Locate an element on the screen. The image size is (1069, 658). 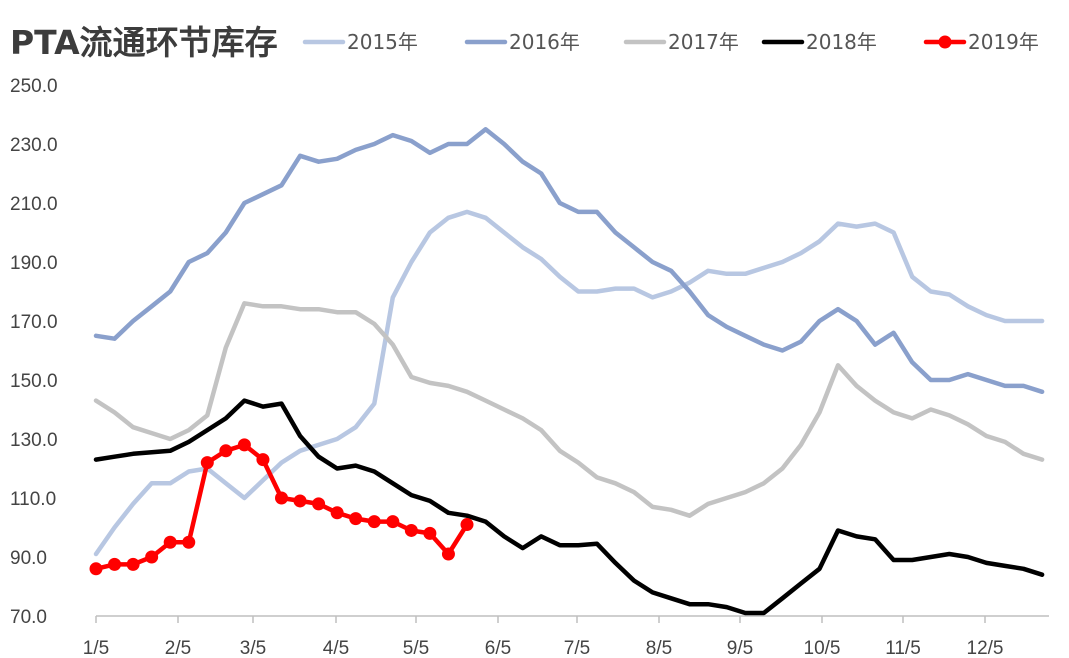
legend-label: 2015年 is located at coordinates (382, 42).